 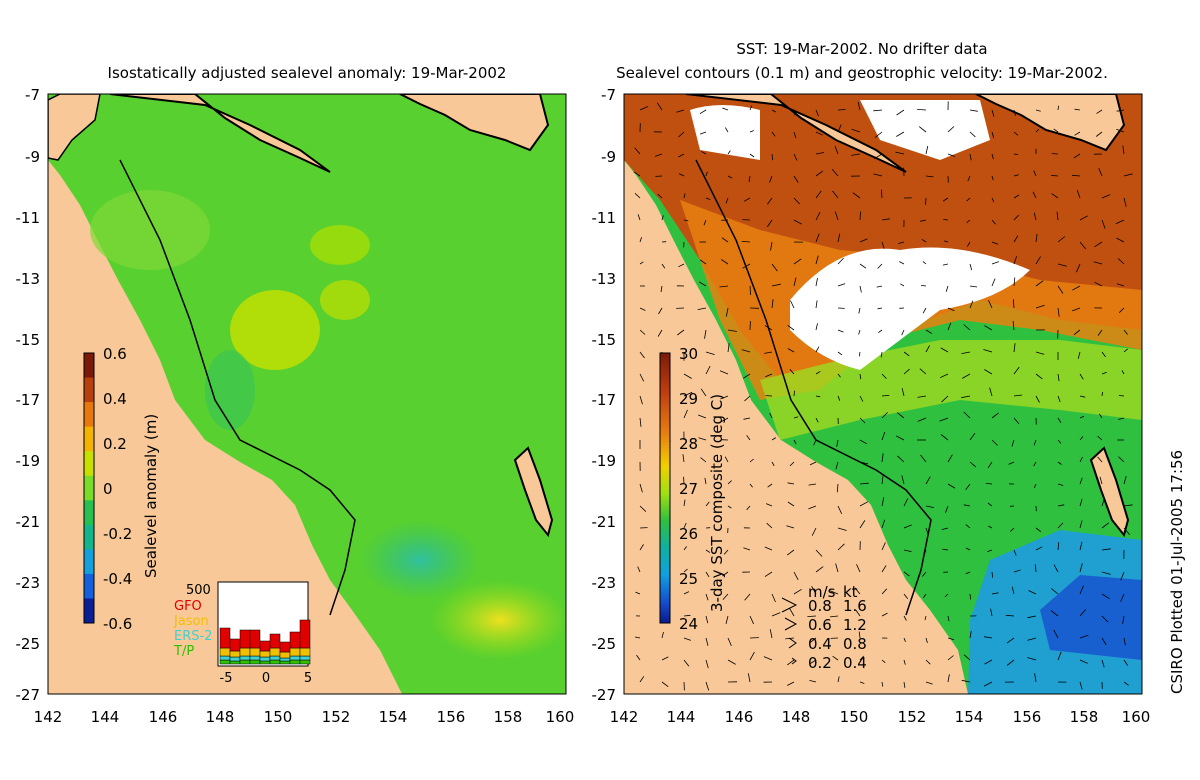 What do you see at coordinates (604, 400) in the screenshot?
I see `right-y-tick: -17` at bounding box center [604, 400].